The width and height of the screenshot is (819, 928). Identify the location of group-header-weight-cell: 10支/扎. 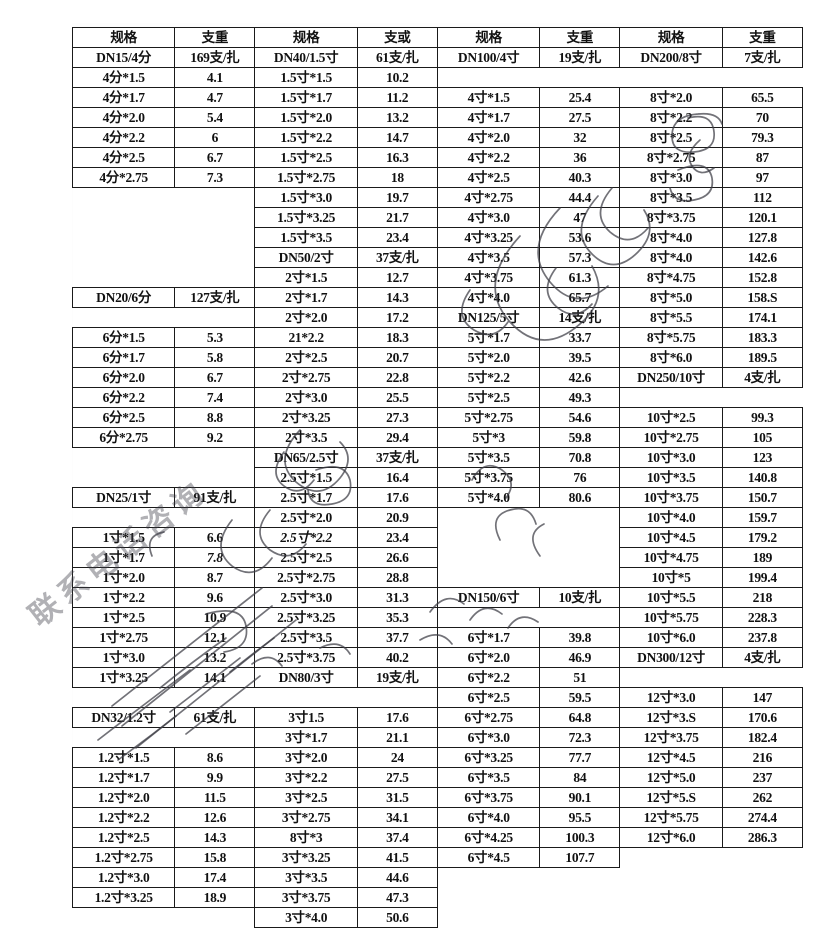
(580, 597).